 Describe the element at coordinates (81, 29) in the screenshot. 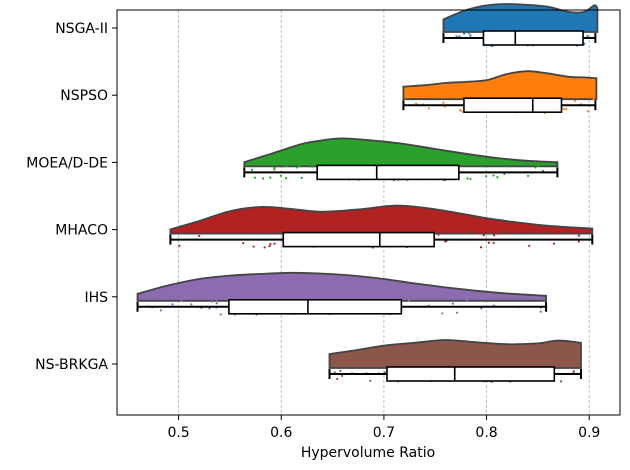

I see `y-tick-label: NSGA-II` at that location.